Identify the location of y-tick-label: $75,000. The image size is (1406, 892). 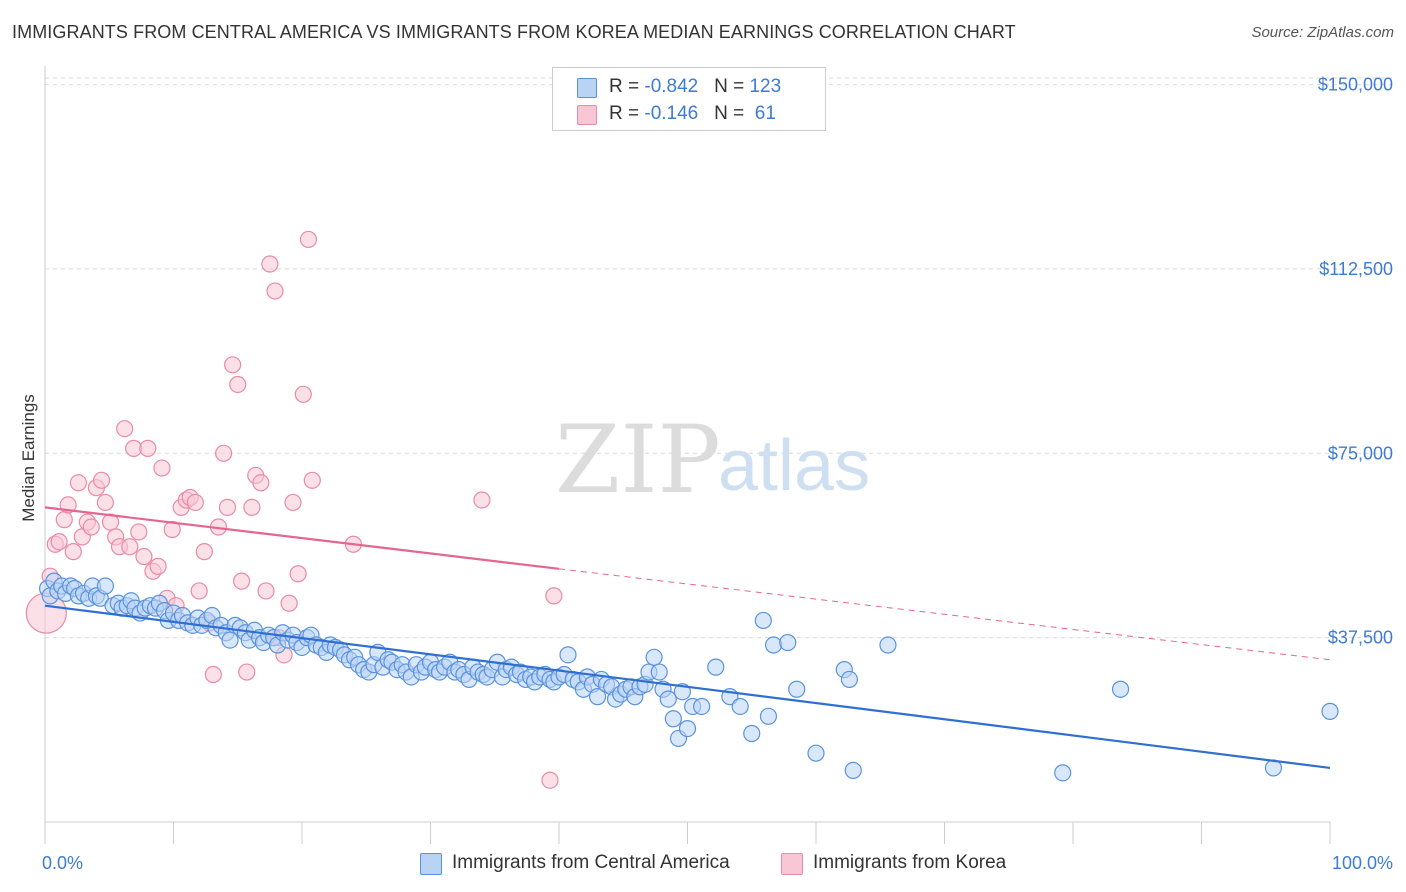
(1360, 453).